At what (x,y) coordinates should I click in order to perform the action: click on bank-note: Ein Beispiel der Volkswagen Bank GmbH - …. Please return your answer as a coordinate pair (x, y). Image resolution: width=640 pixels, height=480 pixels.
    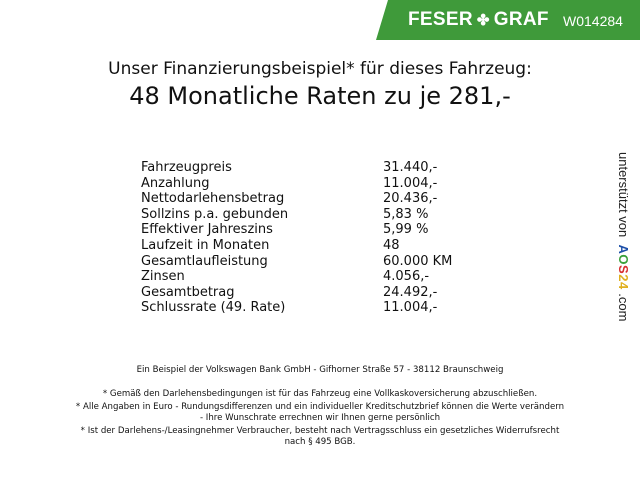
    Looking at the image, I should click on (320, 370).